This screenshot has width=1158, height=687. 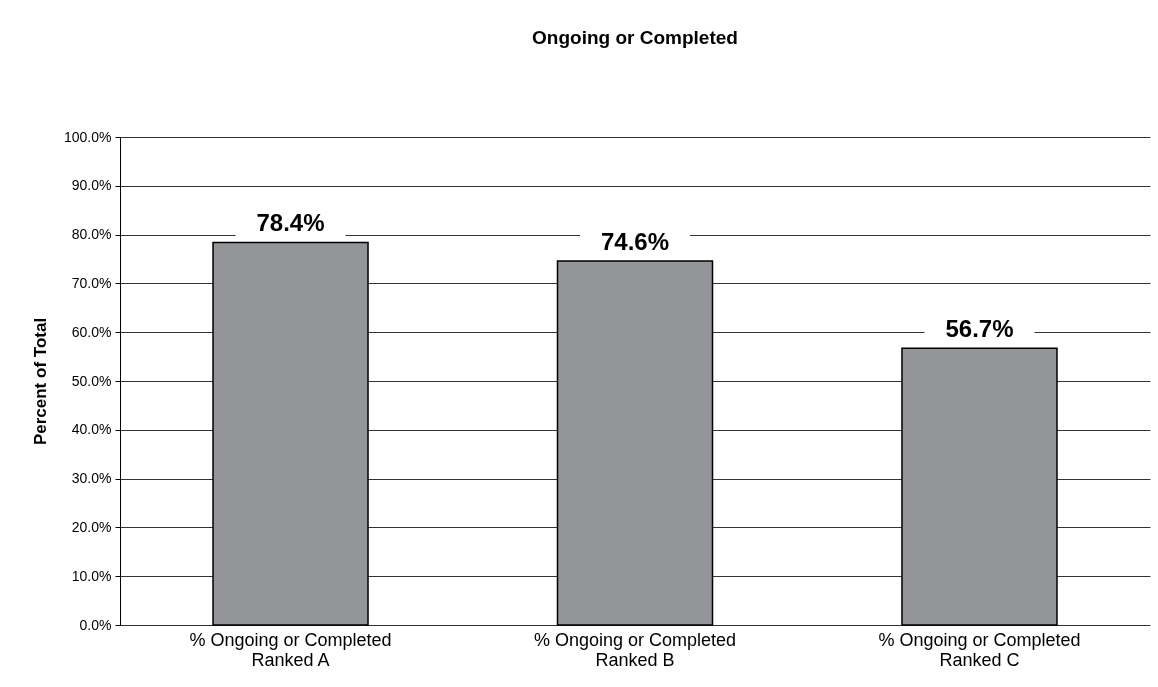 I want to click on y-tick-label: 70.0%, so click(x=91, y=282).